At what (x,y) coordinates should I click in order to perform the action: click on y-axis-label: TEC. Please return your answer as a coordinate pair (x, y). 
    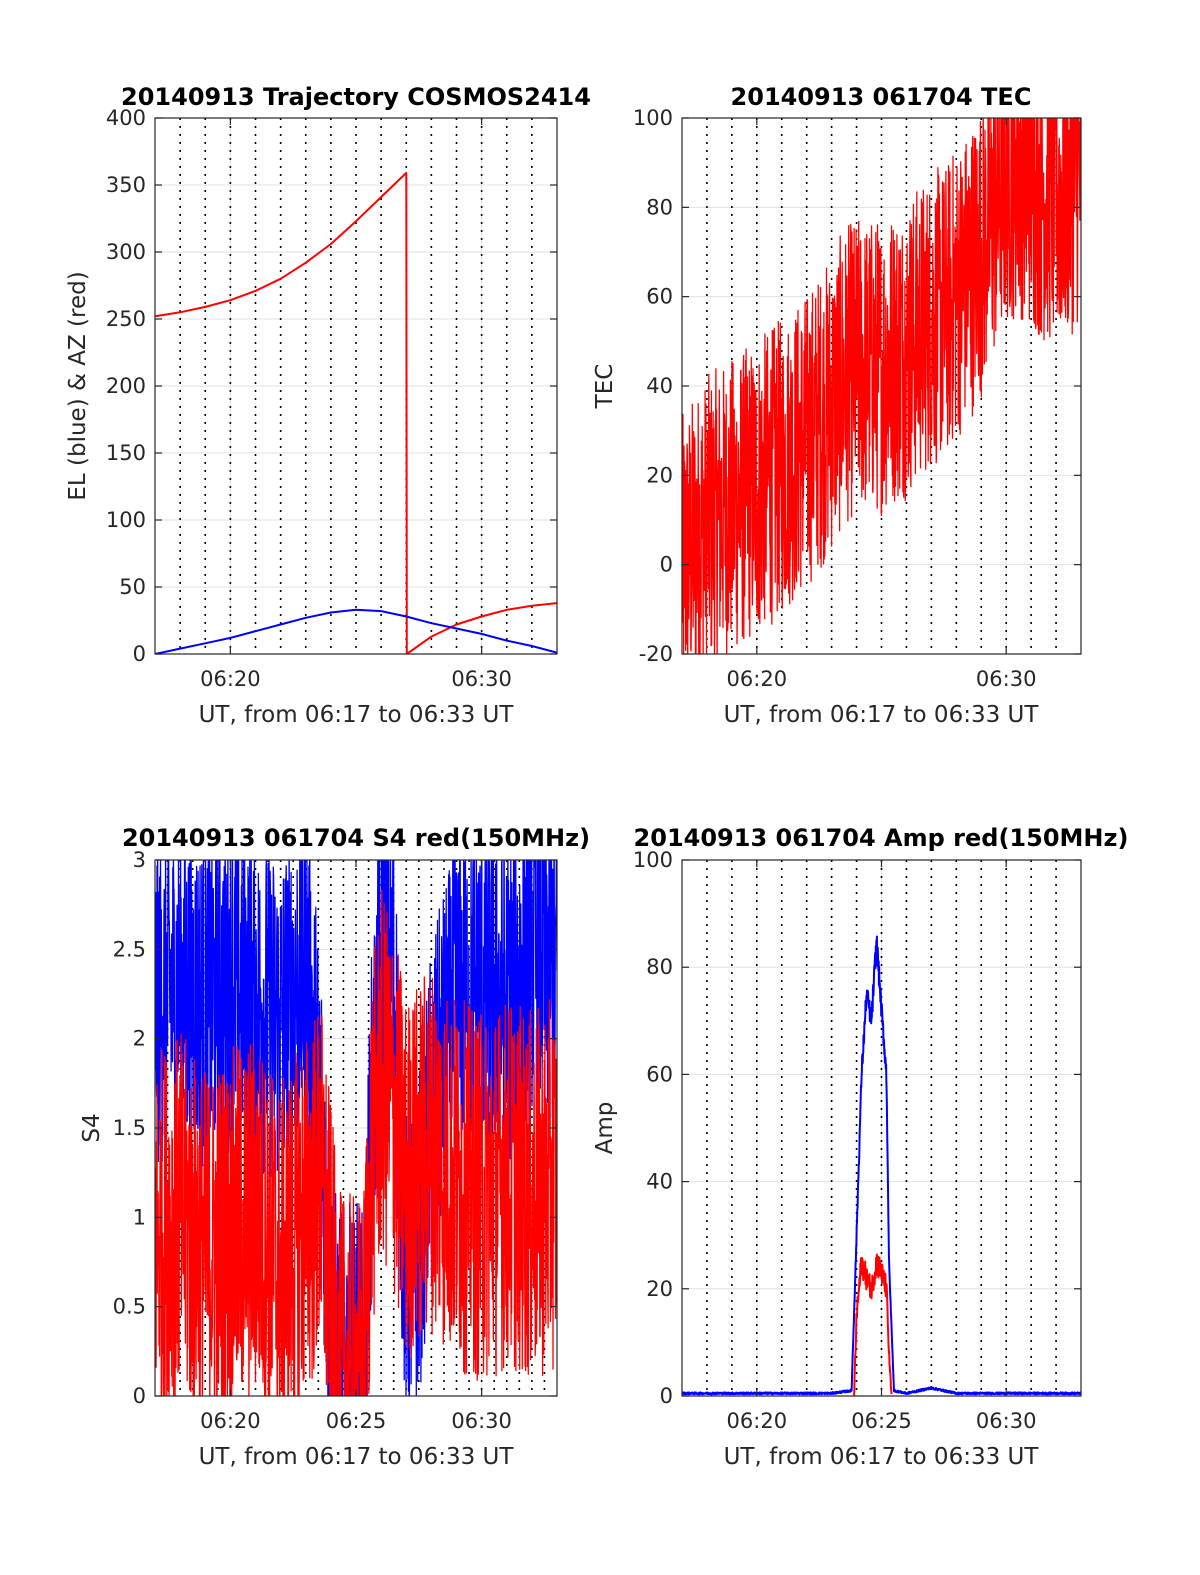
    Looking at the image, I should click on (605, 387).